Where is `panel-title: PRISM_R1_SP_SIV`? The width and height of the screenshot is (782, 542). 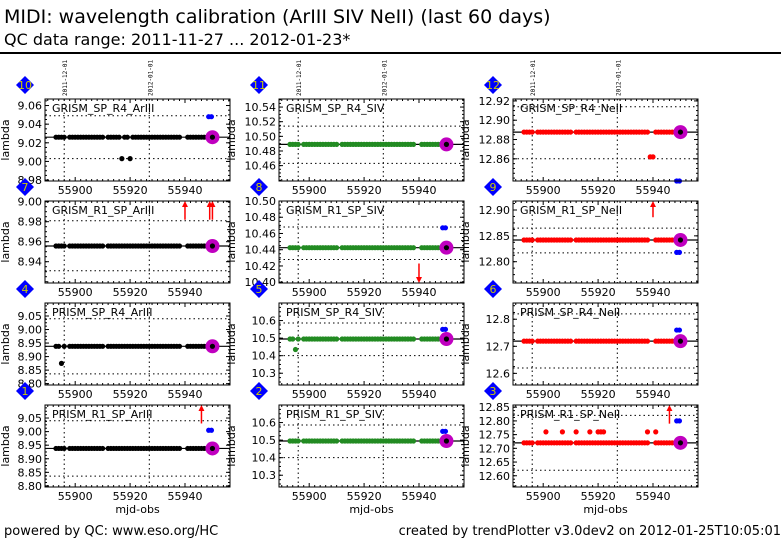
panel-title: PRISM_R1_SP_SIV is located at coordinates (334, 414).